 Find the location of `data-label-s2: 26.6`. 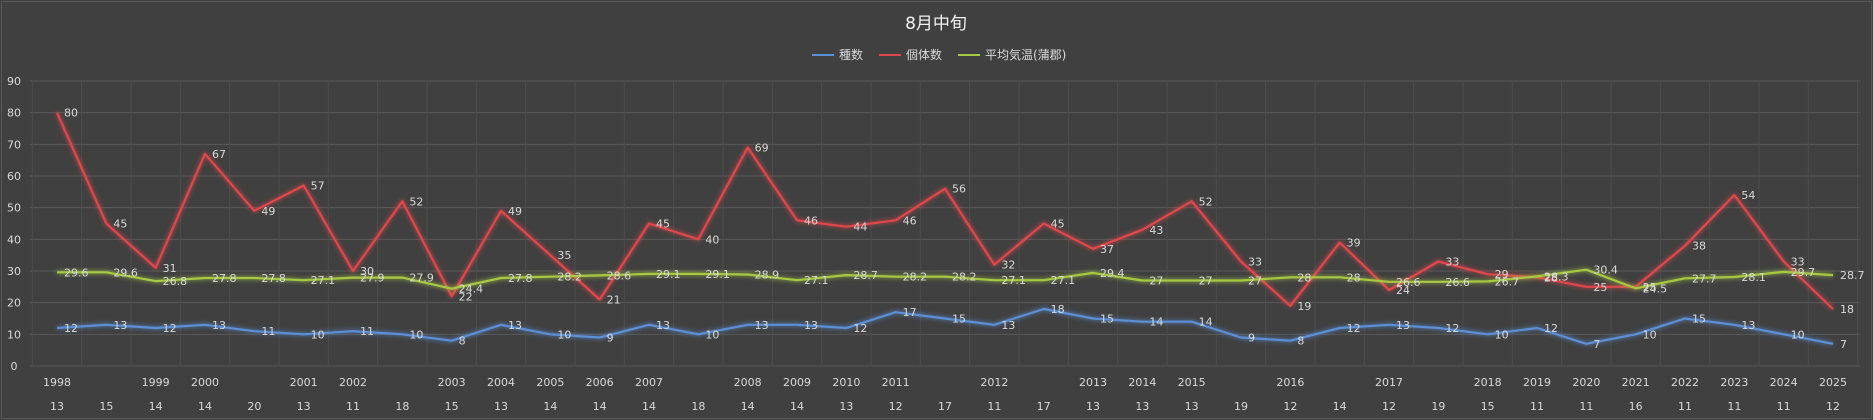

data-label-s2: 26.6 is located at coordinates (1408, 282).